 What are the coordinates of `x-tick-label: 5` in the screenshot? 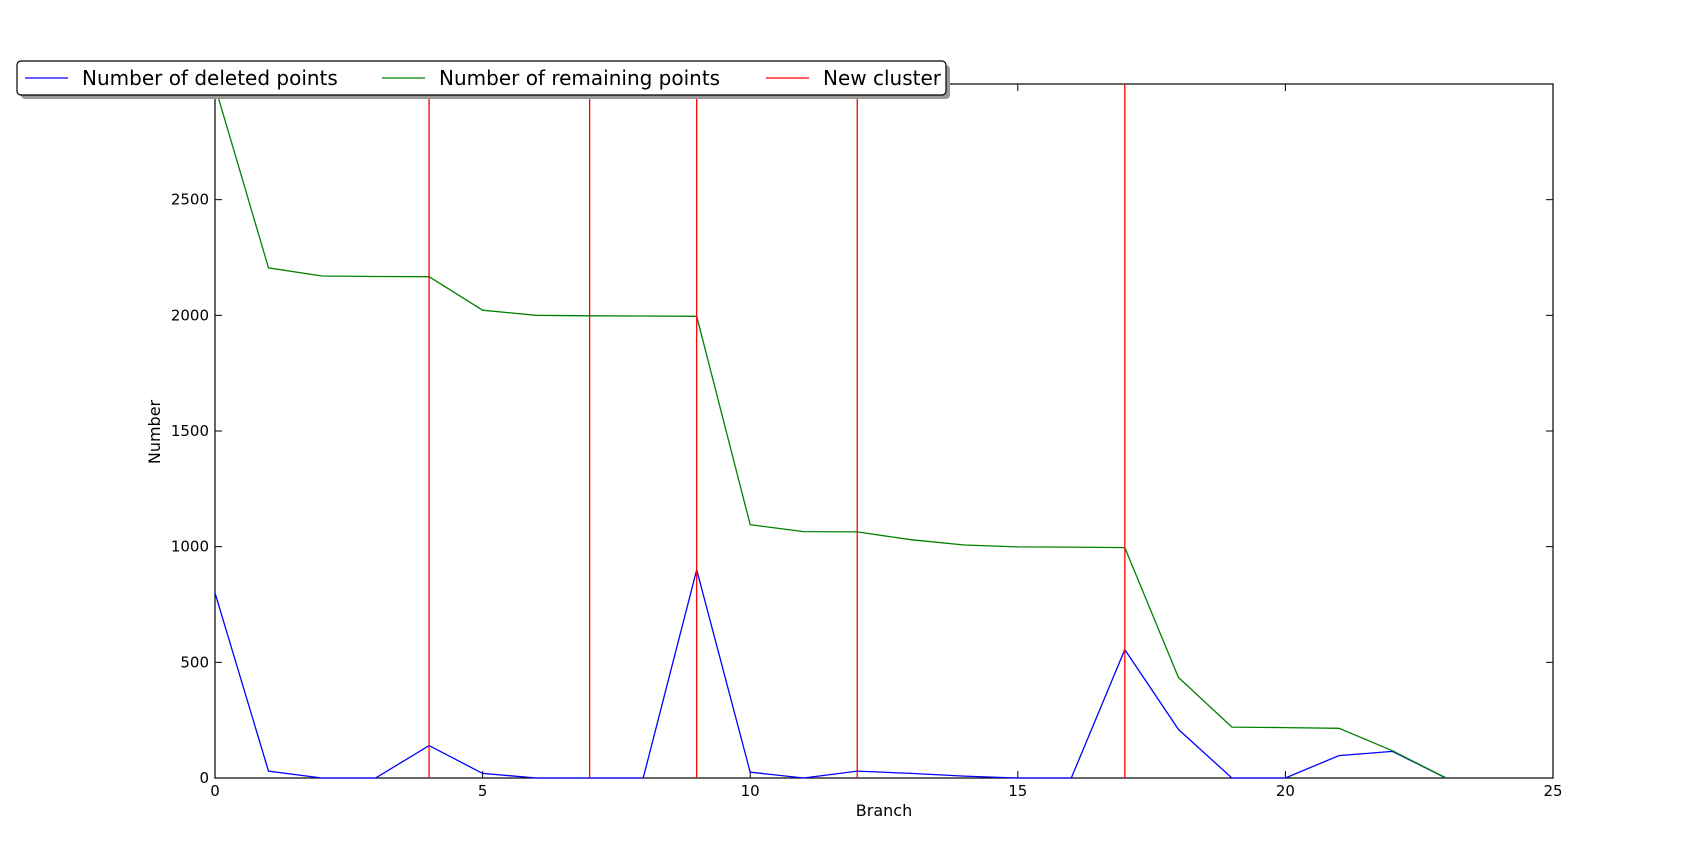 It's located at (483, 791).